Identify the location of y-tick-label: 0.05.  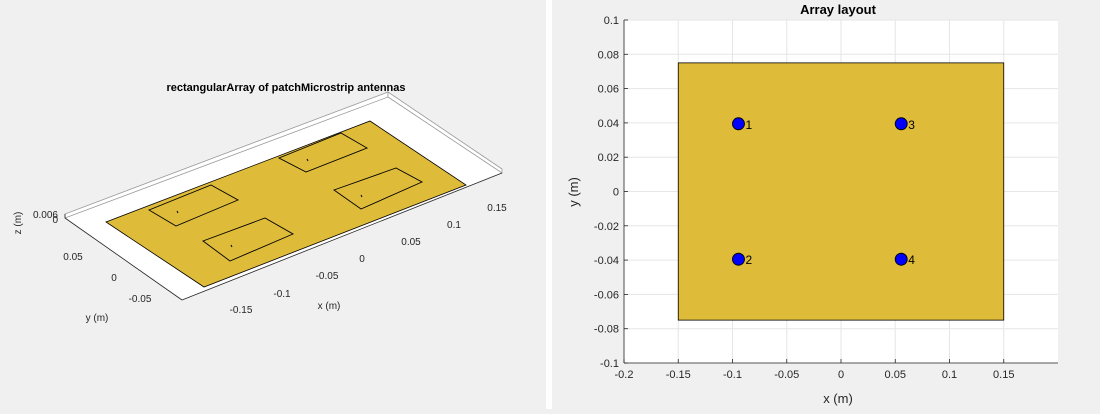
(73, 257).